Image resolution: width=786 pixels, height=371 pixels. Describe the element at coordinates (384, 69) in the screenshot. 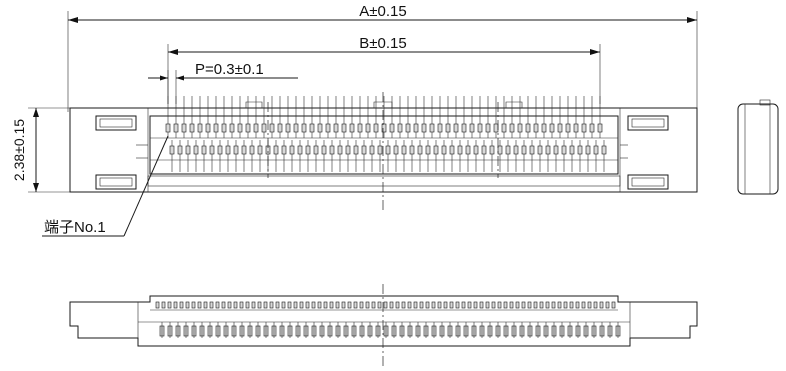

I see `dimension-b: B±0.15` at that location.